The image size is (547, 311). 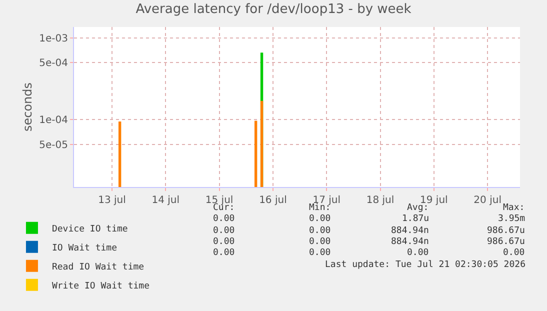 I want to click on chart-title: Average latency for /dev/loop13 - by week, so click(x=274, y=10).